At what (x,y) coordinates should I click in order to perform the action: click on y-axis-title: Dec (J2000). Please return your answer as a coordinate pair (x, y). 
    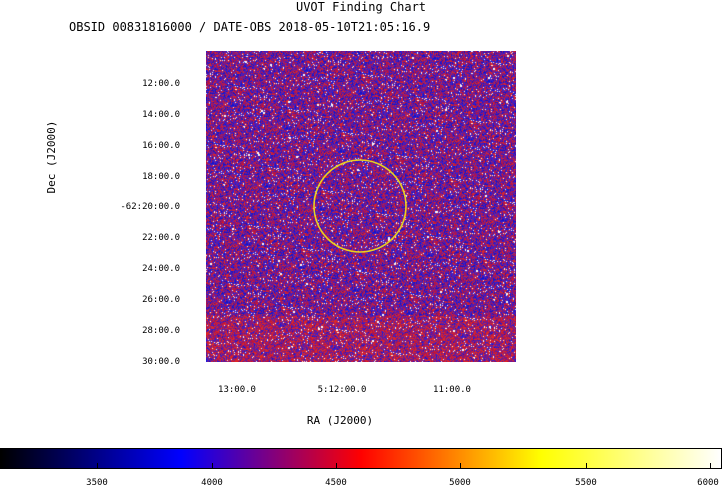
    Looking at the image, I should click on (51, 157).